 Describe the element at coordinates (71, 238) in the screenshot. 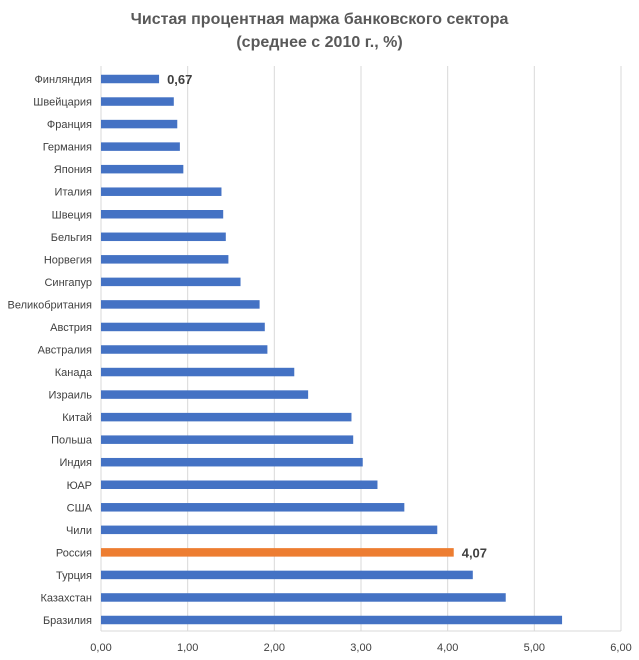

I see `category-label-7: Бельгия` at that location.